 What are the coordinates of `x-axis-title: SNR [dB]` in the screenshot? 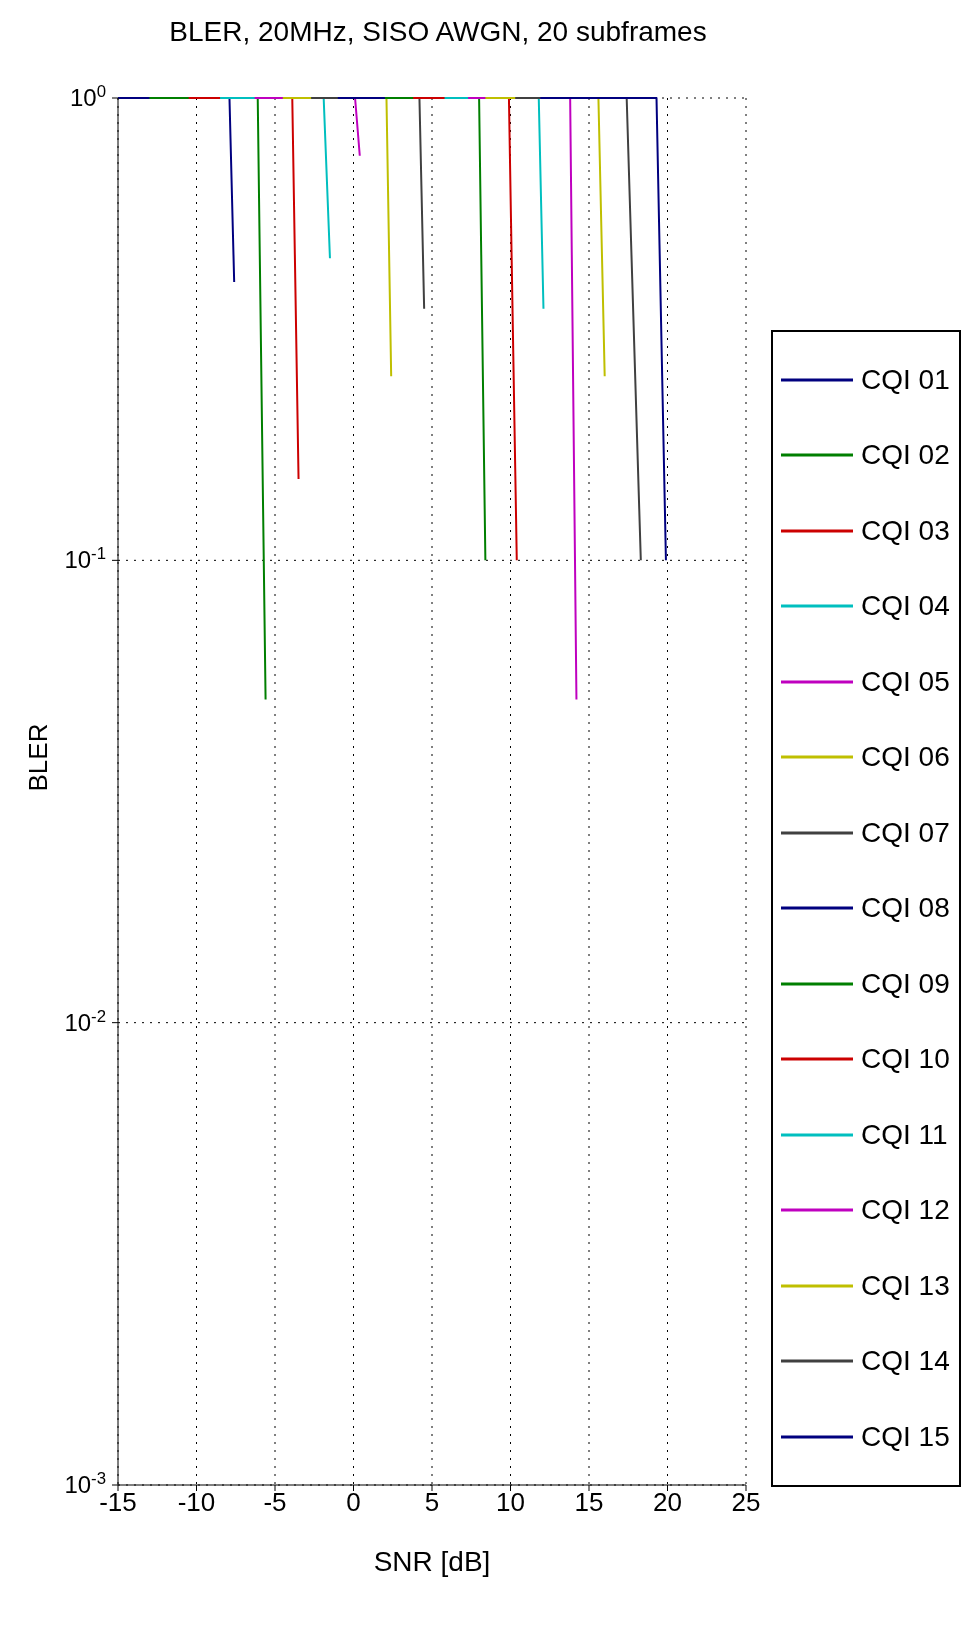 It's located at (432, 1561).